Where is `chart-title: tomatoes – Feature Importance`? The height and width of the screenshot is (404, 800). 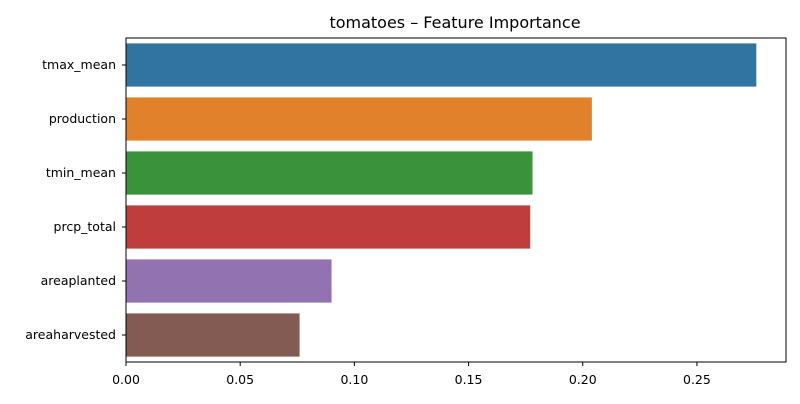 chart-title: tomatoes – Feature Importance is located at coordinates (454, 22).